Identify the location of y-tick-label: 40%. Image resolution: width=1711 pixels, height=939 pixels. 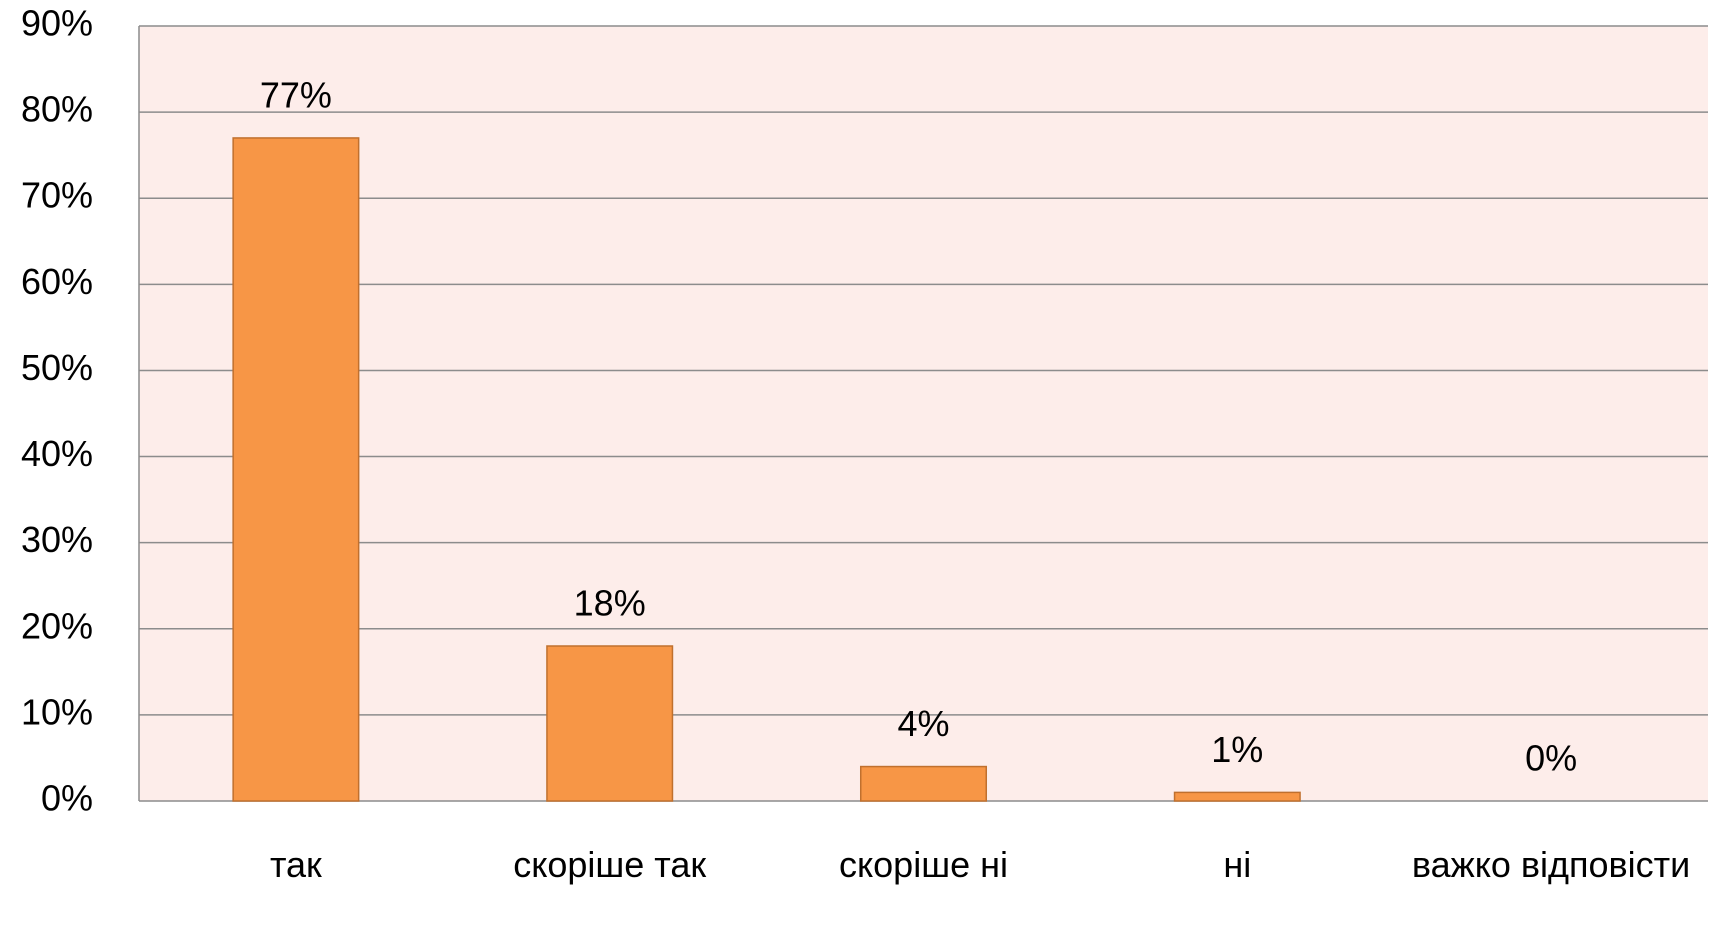
(57, 453).